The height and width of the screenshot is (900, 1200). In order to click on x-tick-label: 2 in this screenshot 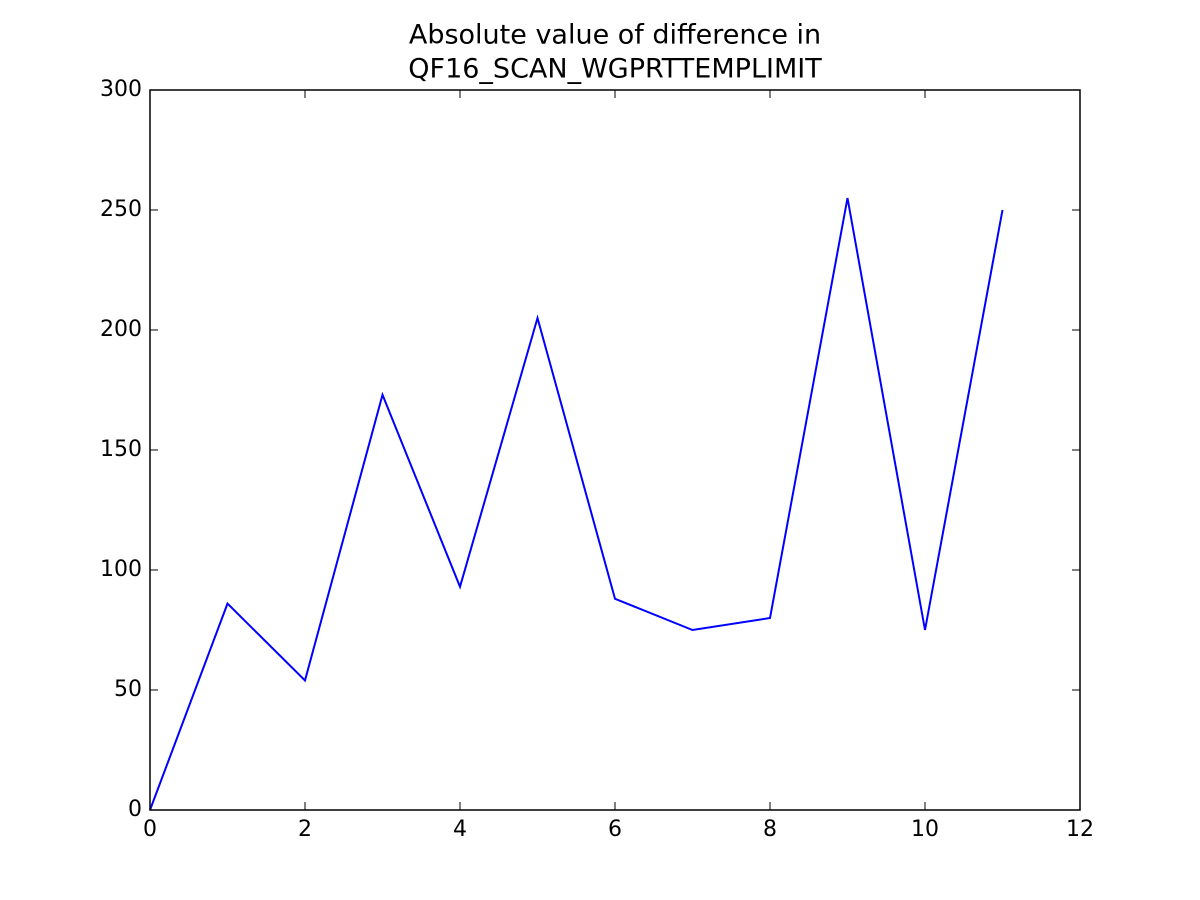, I will do `click(305, 829)`.